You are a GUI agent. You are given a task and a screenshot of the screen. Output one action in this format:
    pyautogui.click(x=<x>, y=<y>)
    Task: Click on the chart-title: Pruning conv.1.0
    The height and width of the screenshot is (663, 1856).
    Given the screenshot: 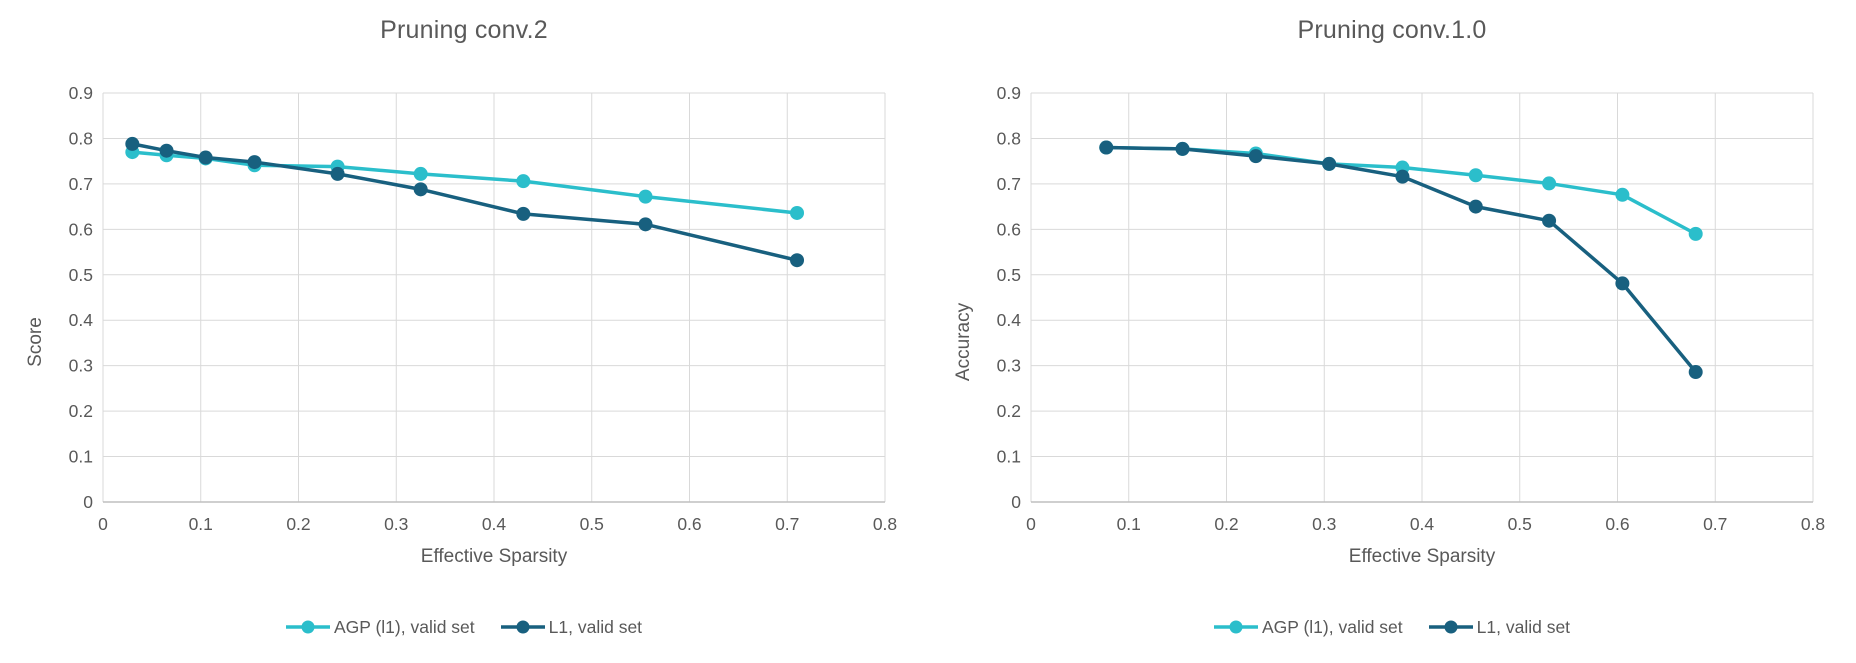 What is the action you would take?
    pyautogui.click(x=1392, y=30)
    